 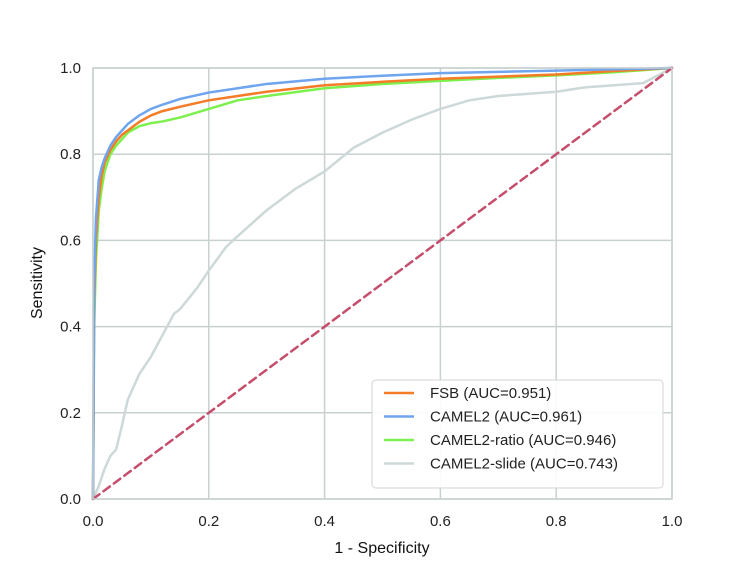 I want to click on y-tick-label: 1.0, so click(x=70, y=68).